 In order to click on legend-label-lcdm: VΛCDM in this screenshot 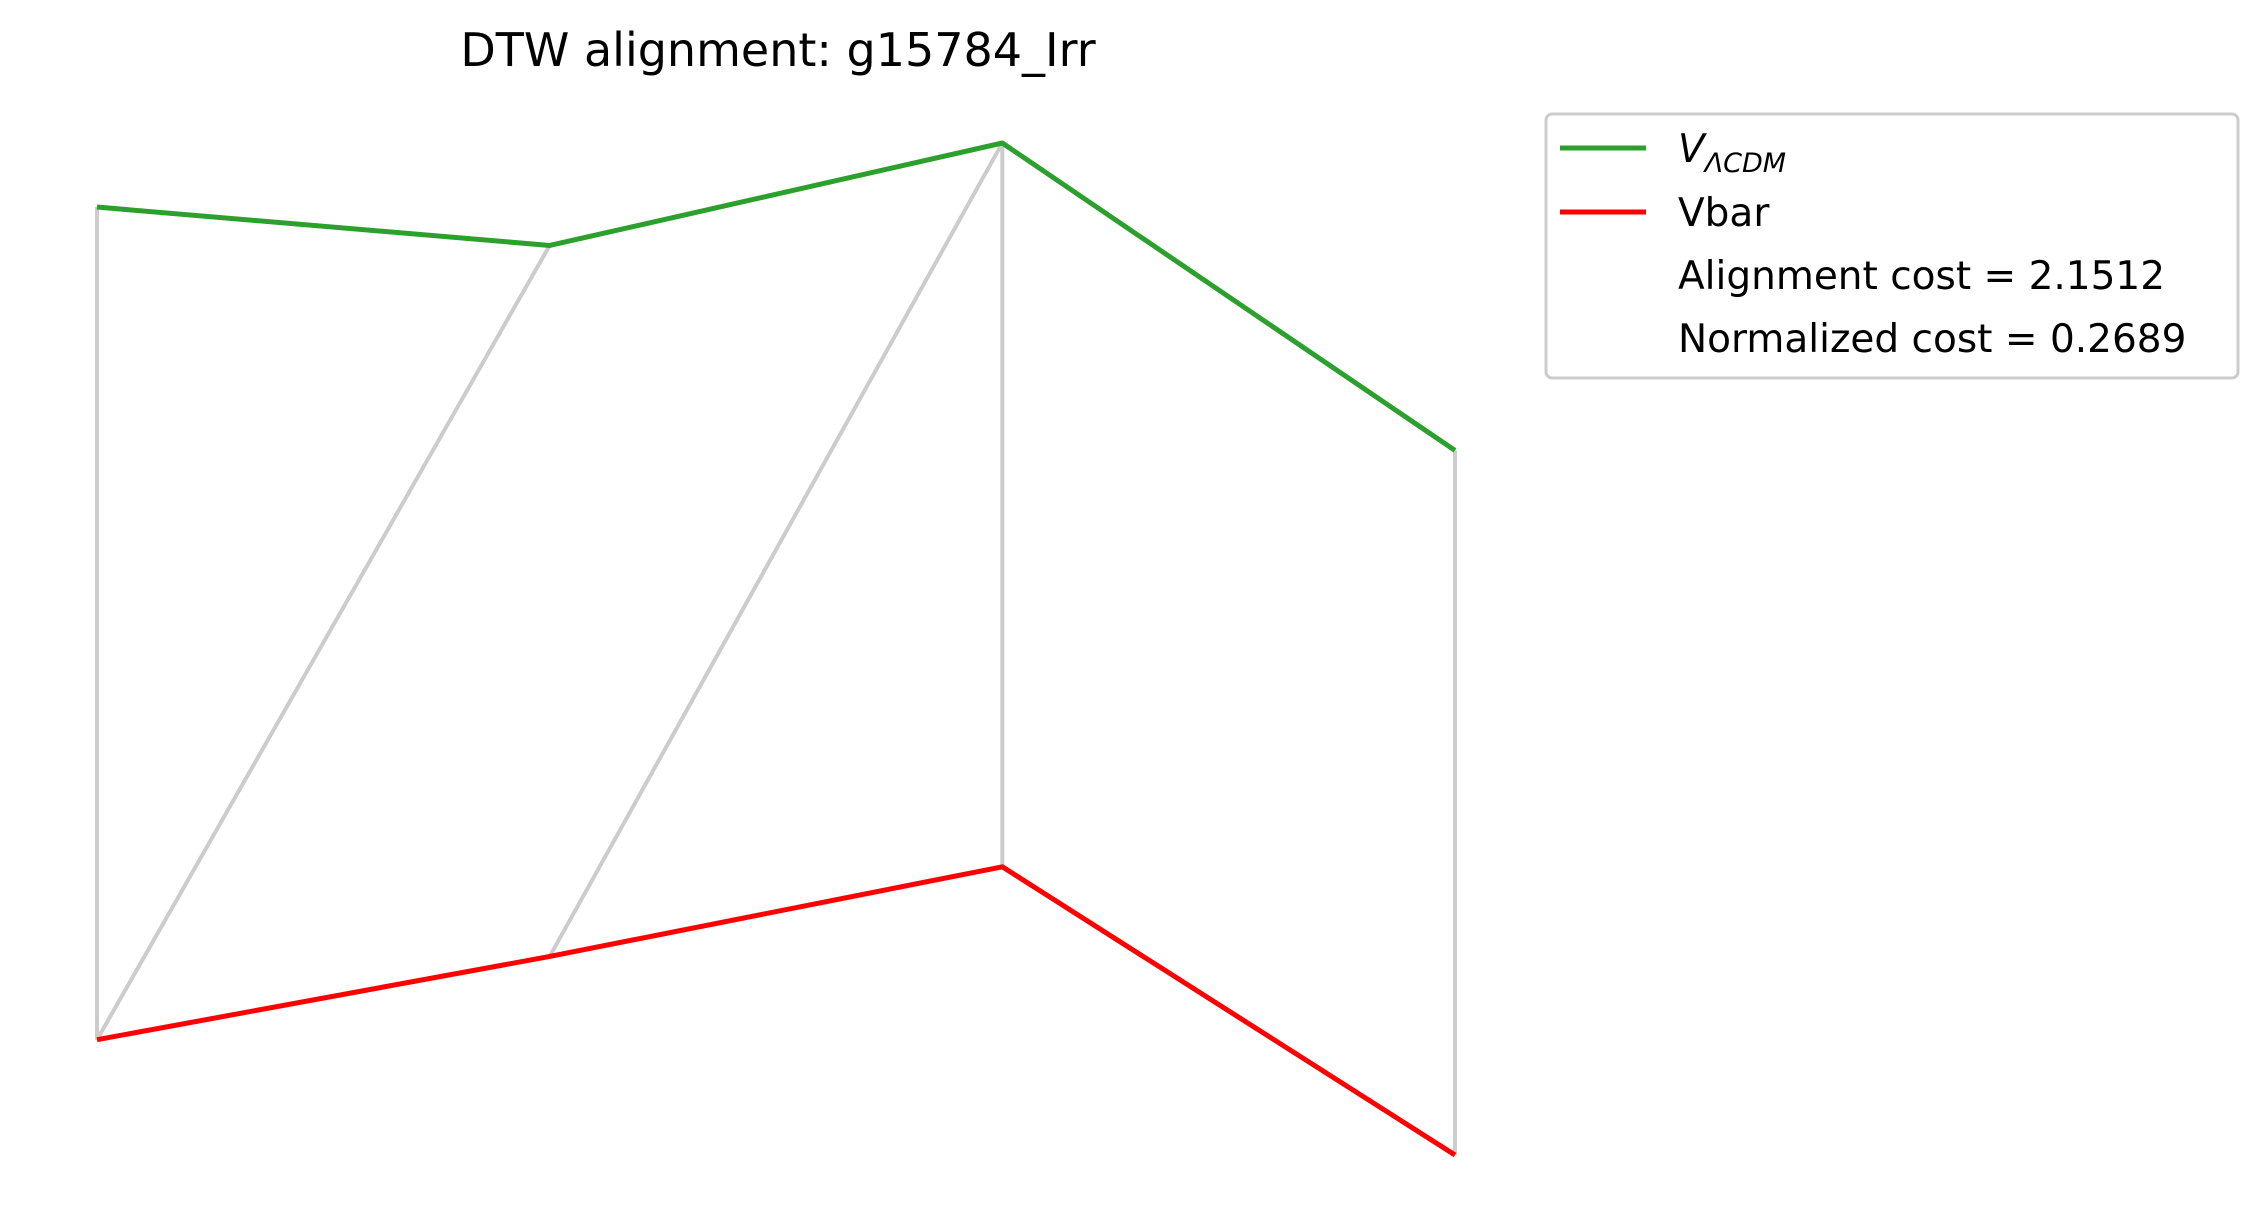, I will do `click(1732, 153)`.